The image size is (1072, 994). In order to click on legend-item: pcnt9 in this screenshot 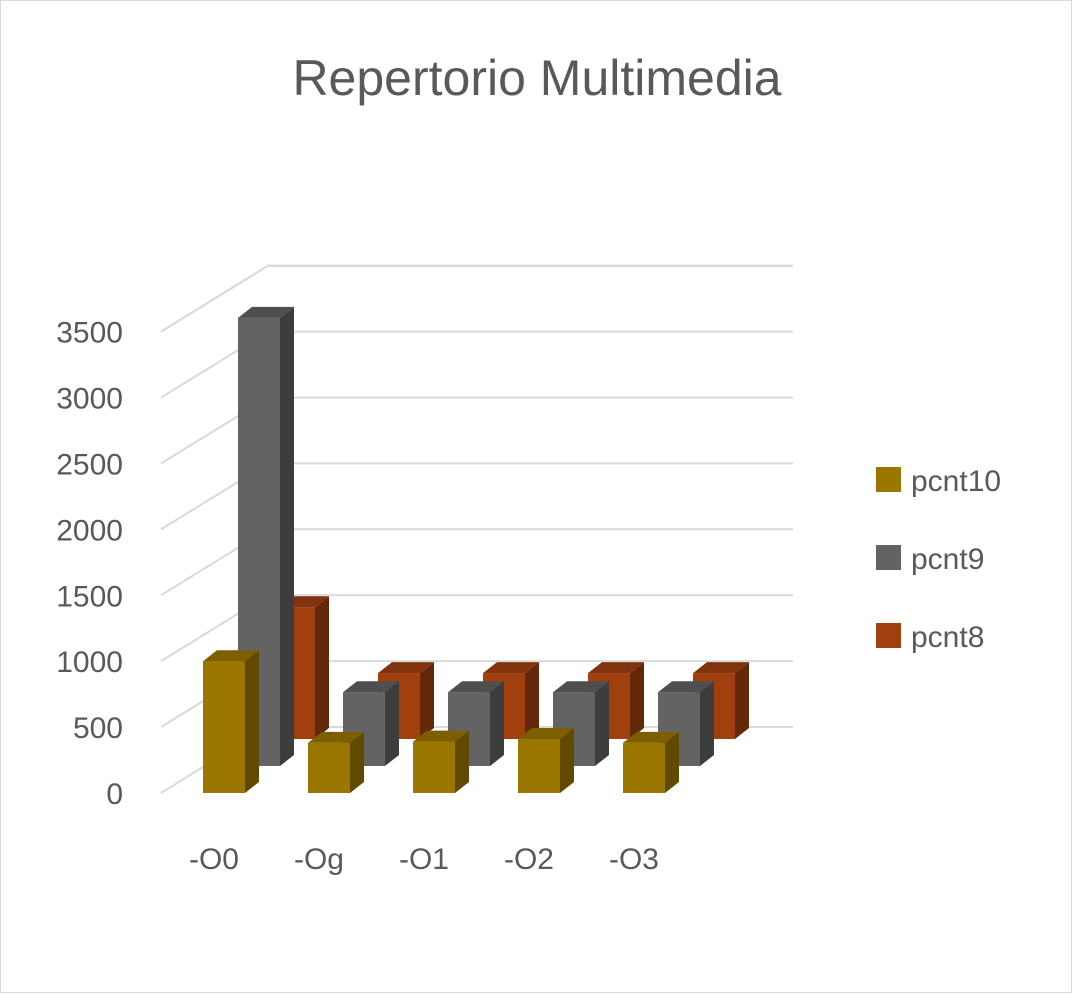, I will do `click(930, 559)`.